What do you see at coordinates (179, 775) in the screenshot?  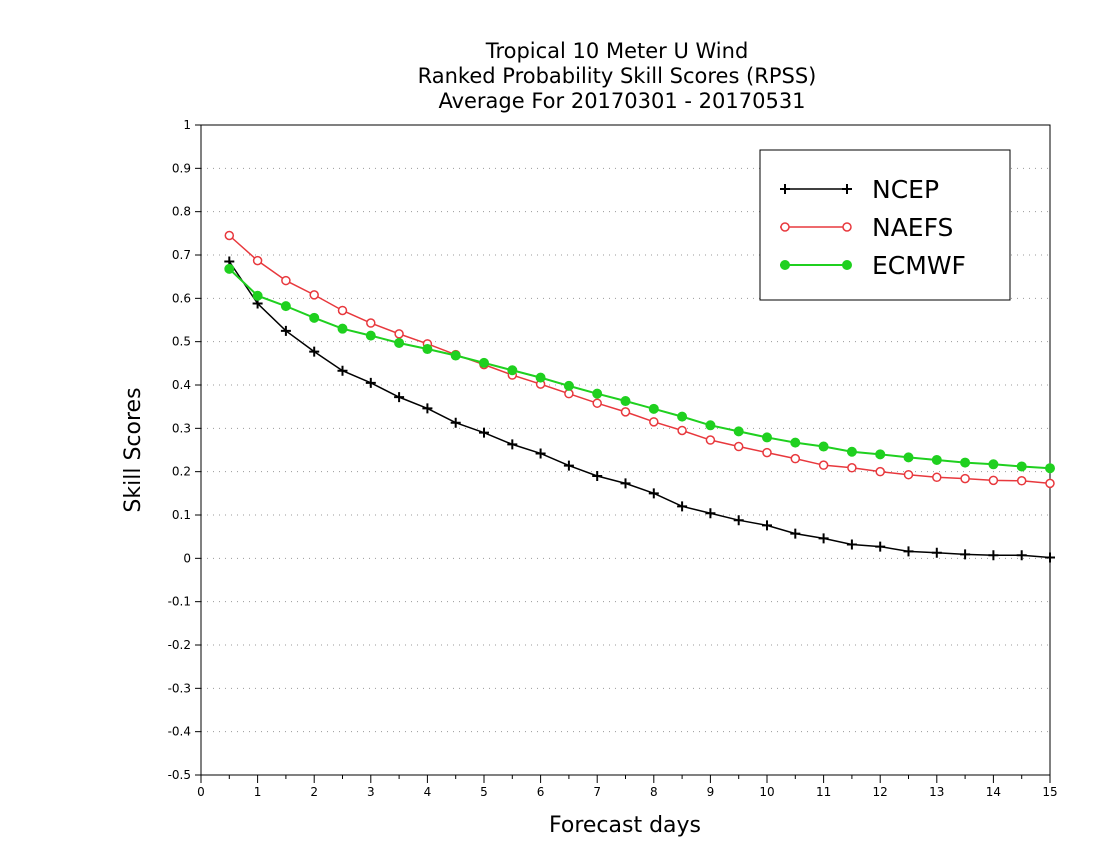 I see `y-tick-label: -0.5` at bounding box center [179, 775].